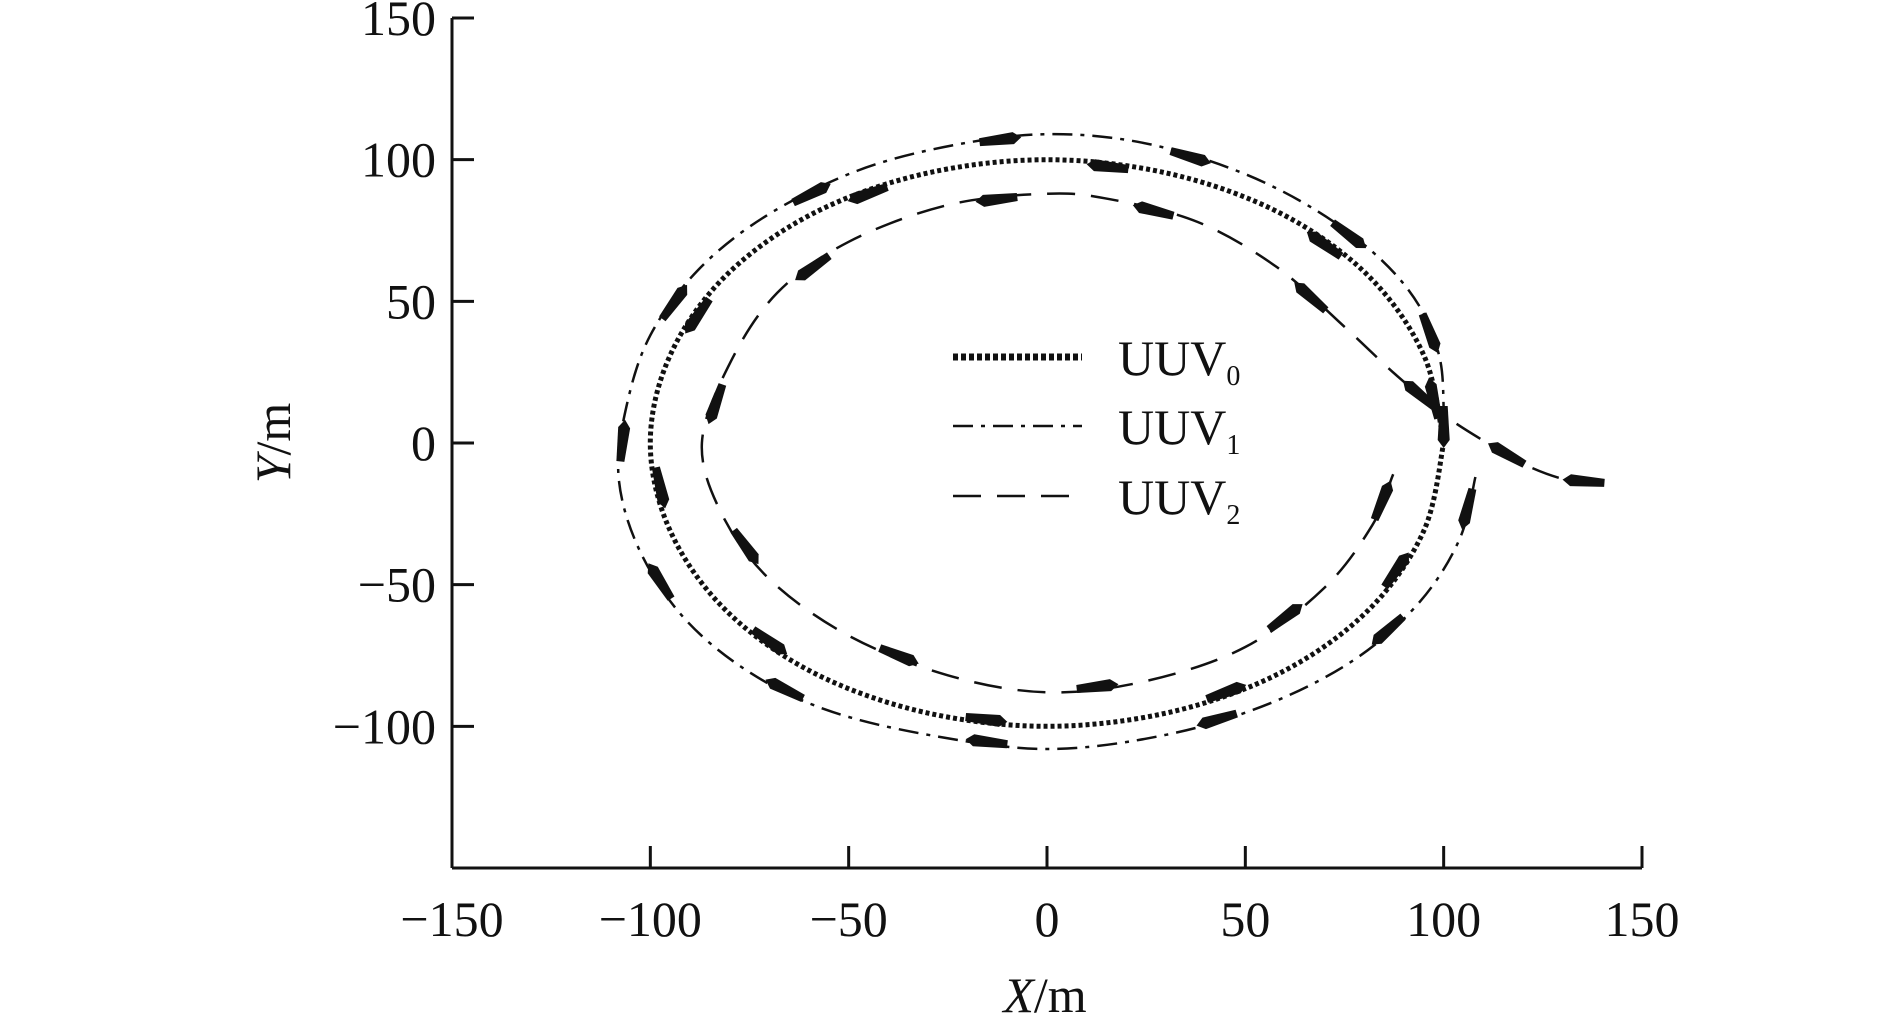  I want to click on y-axis-label: Y/m, so click(273, 443).